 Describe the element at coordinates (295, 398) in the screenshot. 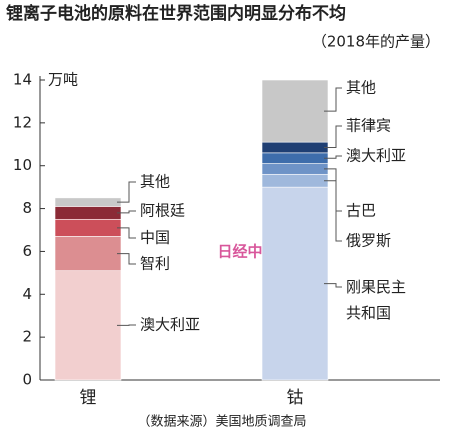

I see `x-tick-label: 钴` at that location.